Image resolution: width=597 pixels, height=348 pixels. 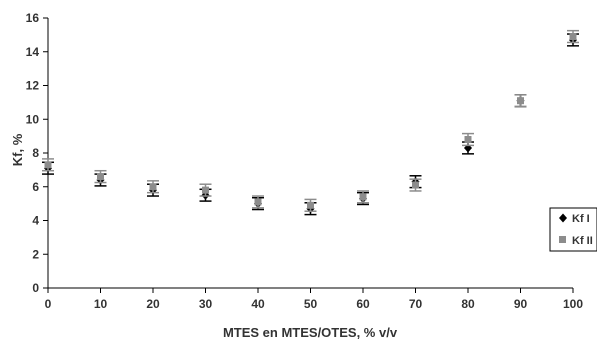 What do you see at coordinates (17, 149) in the screenshot?
I see `y-axis-title: Kf, %` at bounding box center [17, 149].